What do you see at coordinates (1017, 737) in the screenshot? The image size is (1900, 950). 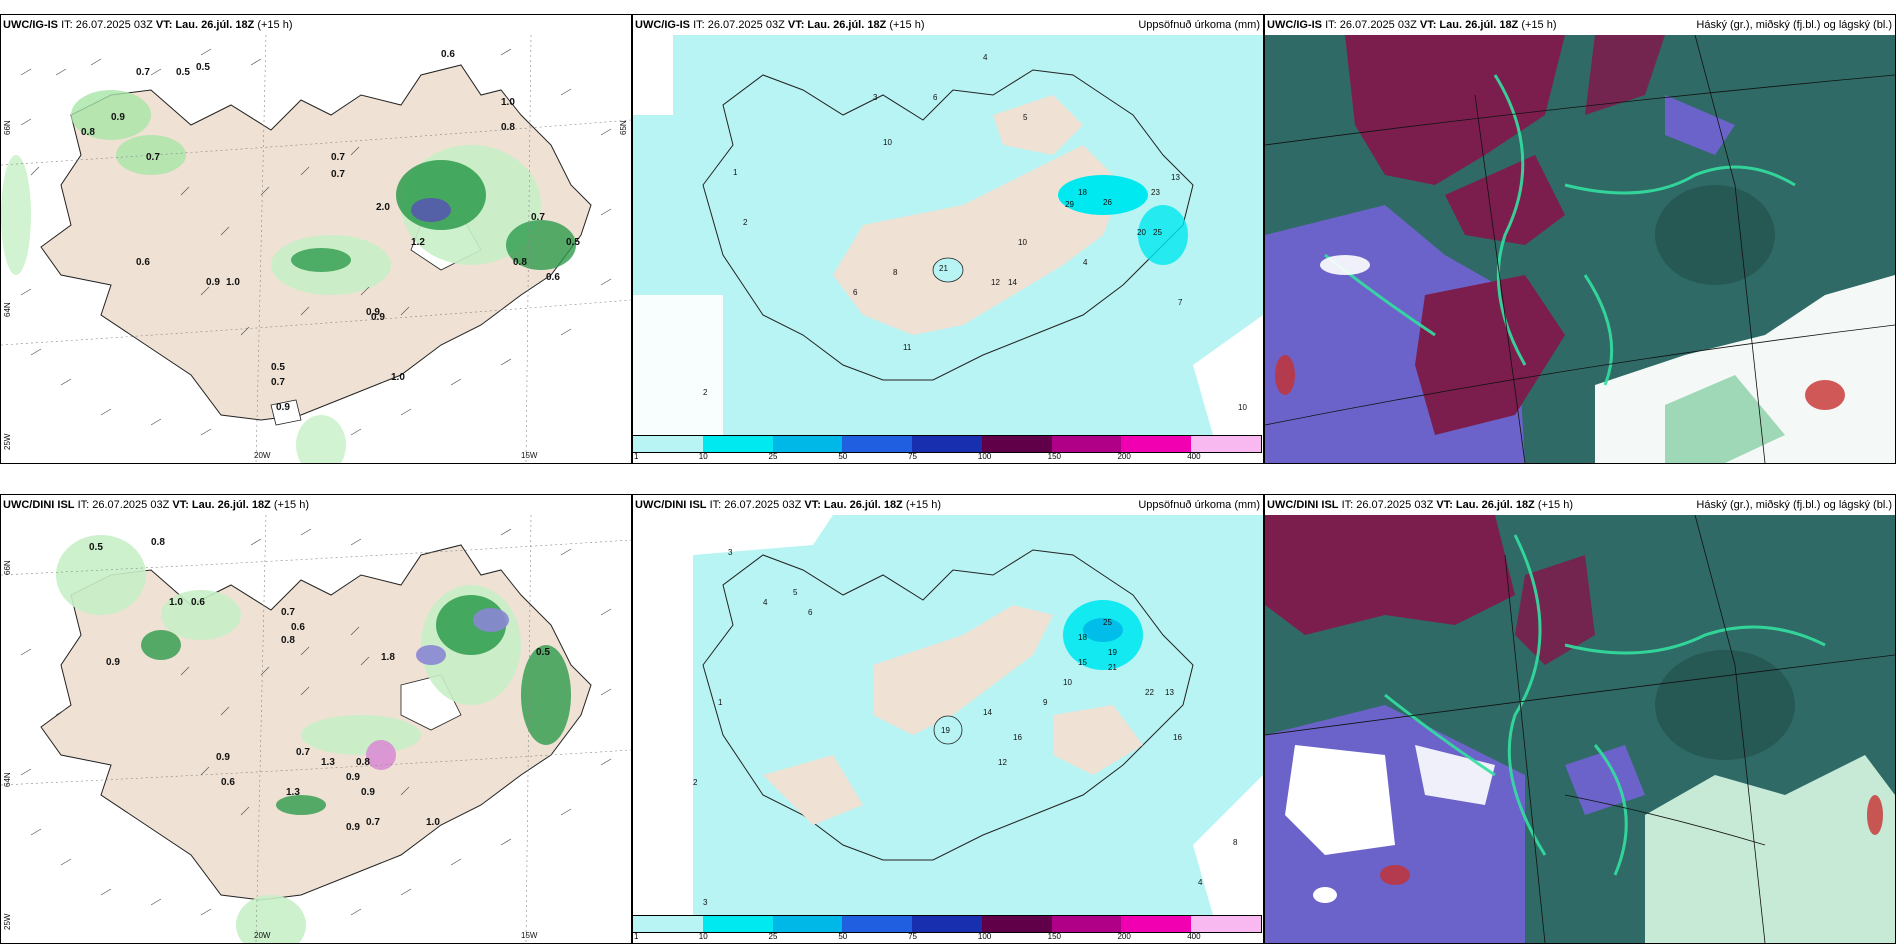 I see `svg-text: 16` at bounding box center [1017, 737].